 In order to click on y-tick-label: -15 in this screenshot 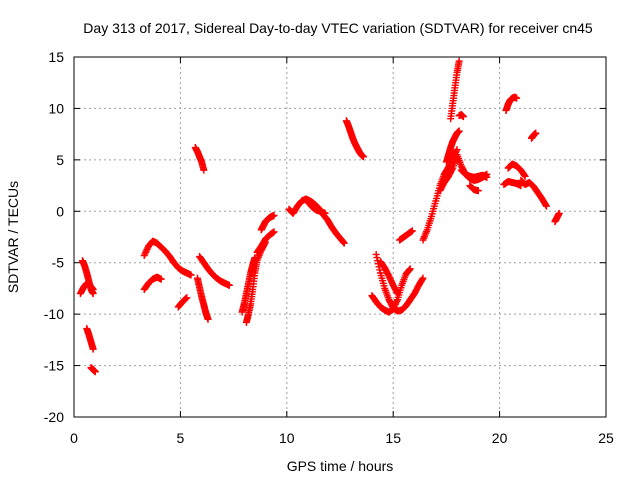, I will do `click(54, 366)`.